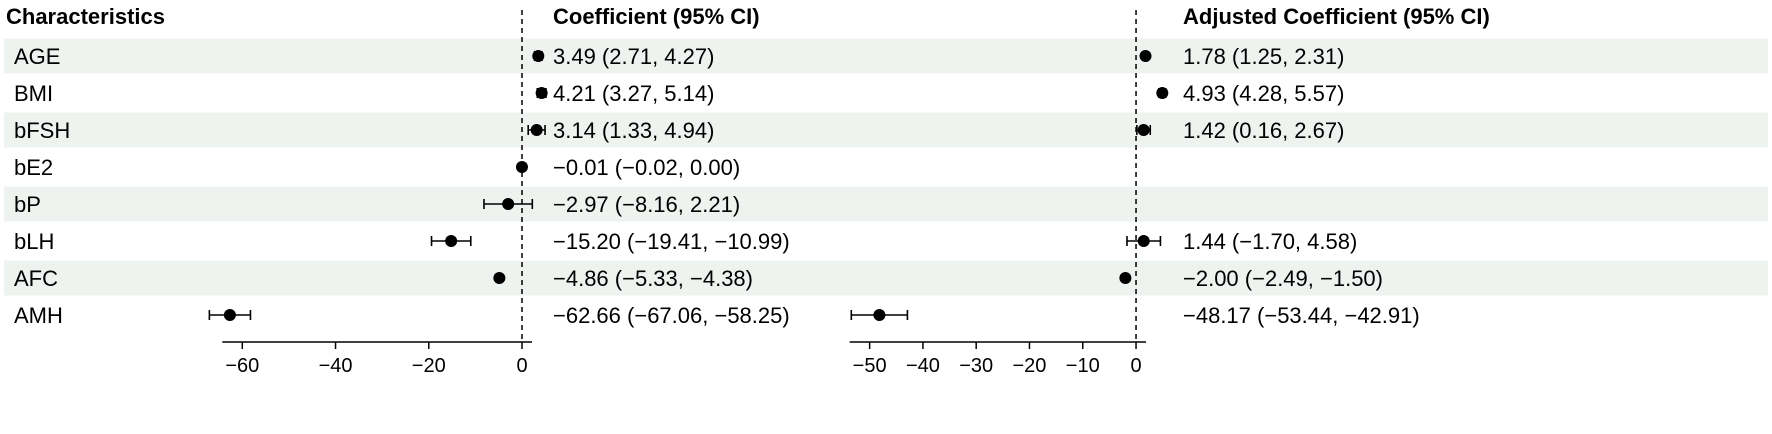  I want to click on row-label: bFSH, so click(42, 130).